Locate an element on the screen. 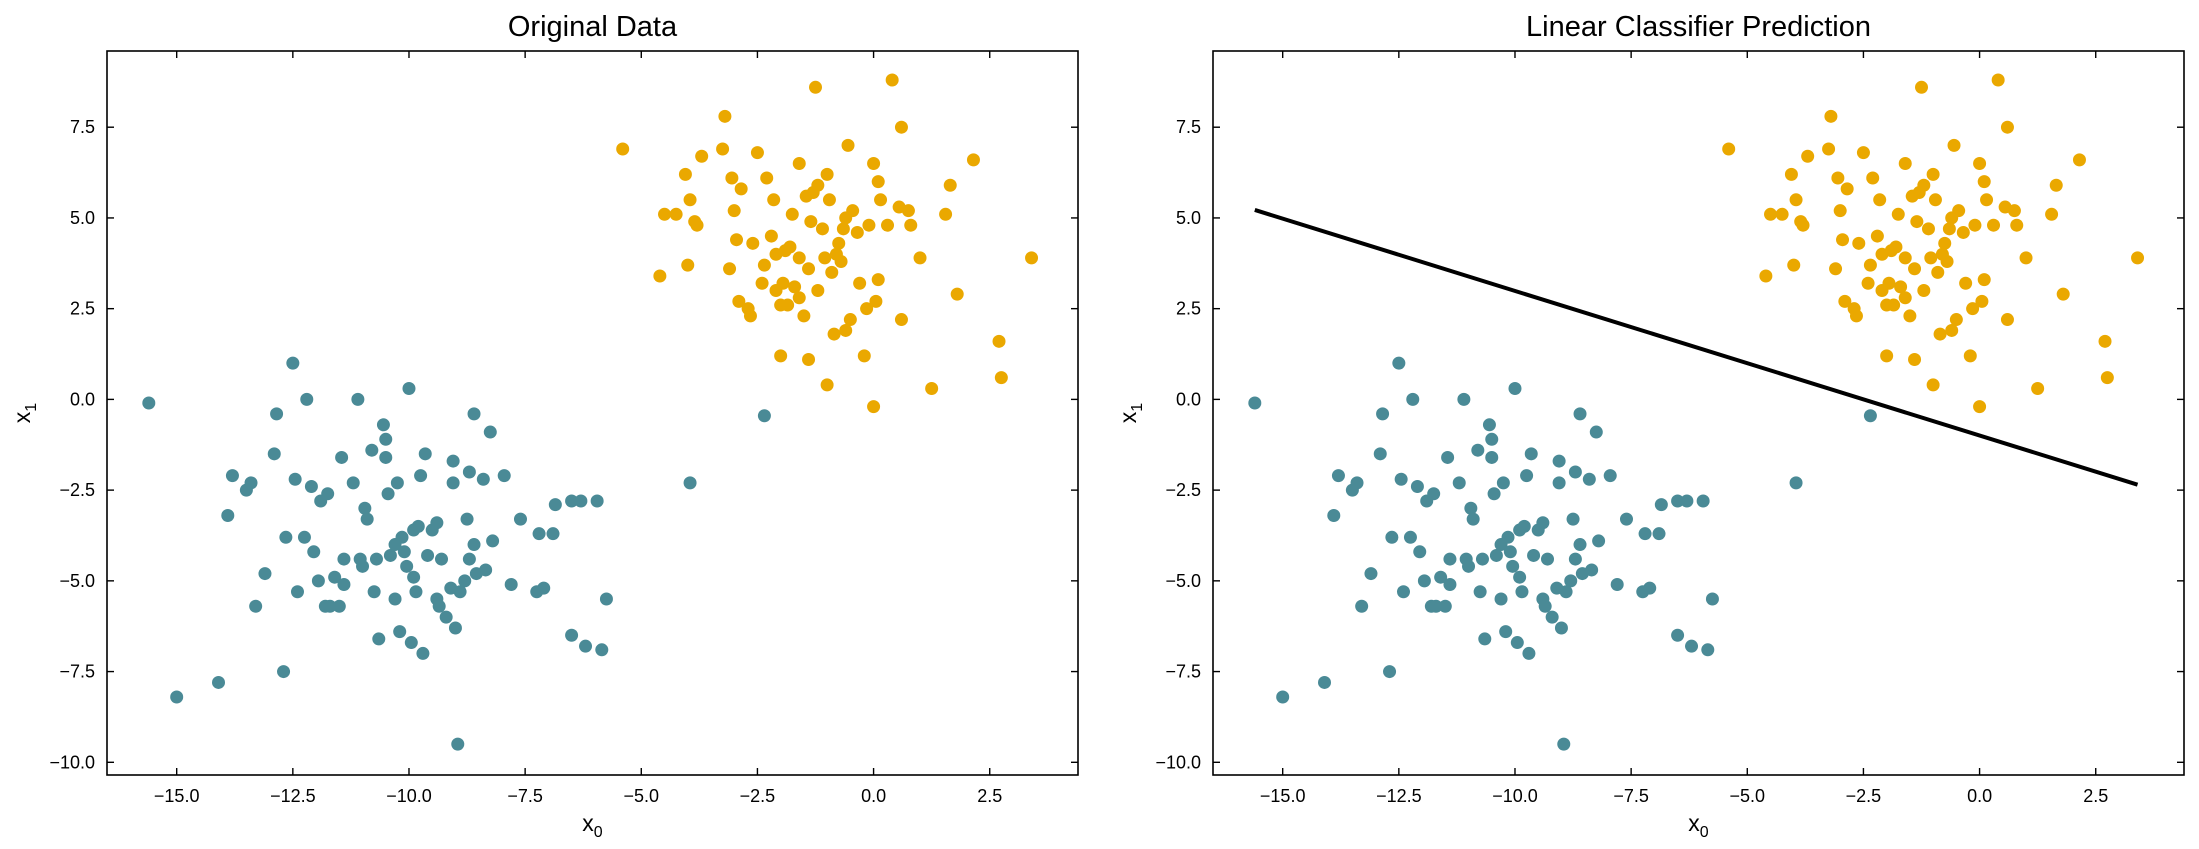 The width and height of the screenshot is (2199, 849). x-tick-label: −10.0 is located at coordinates (409, 796).